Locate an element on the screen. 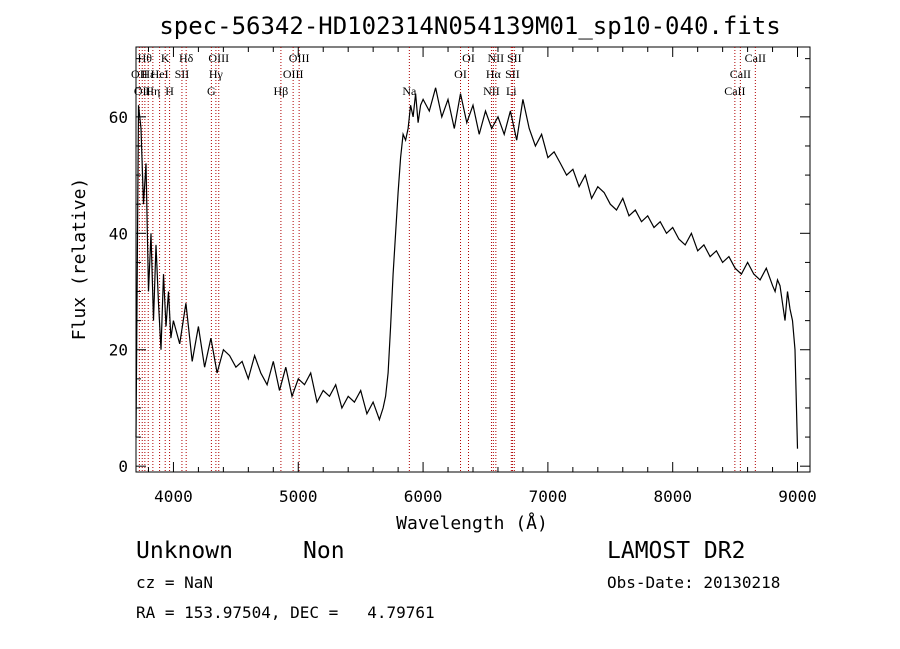 The height and width of the screenshot is (649, 900). x-tick-label: 7000 is located at coordinates (548, 496).